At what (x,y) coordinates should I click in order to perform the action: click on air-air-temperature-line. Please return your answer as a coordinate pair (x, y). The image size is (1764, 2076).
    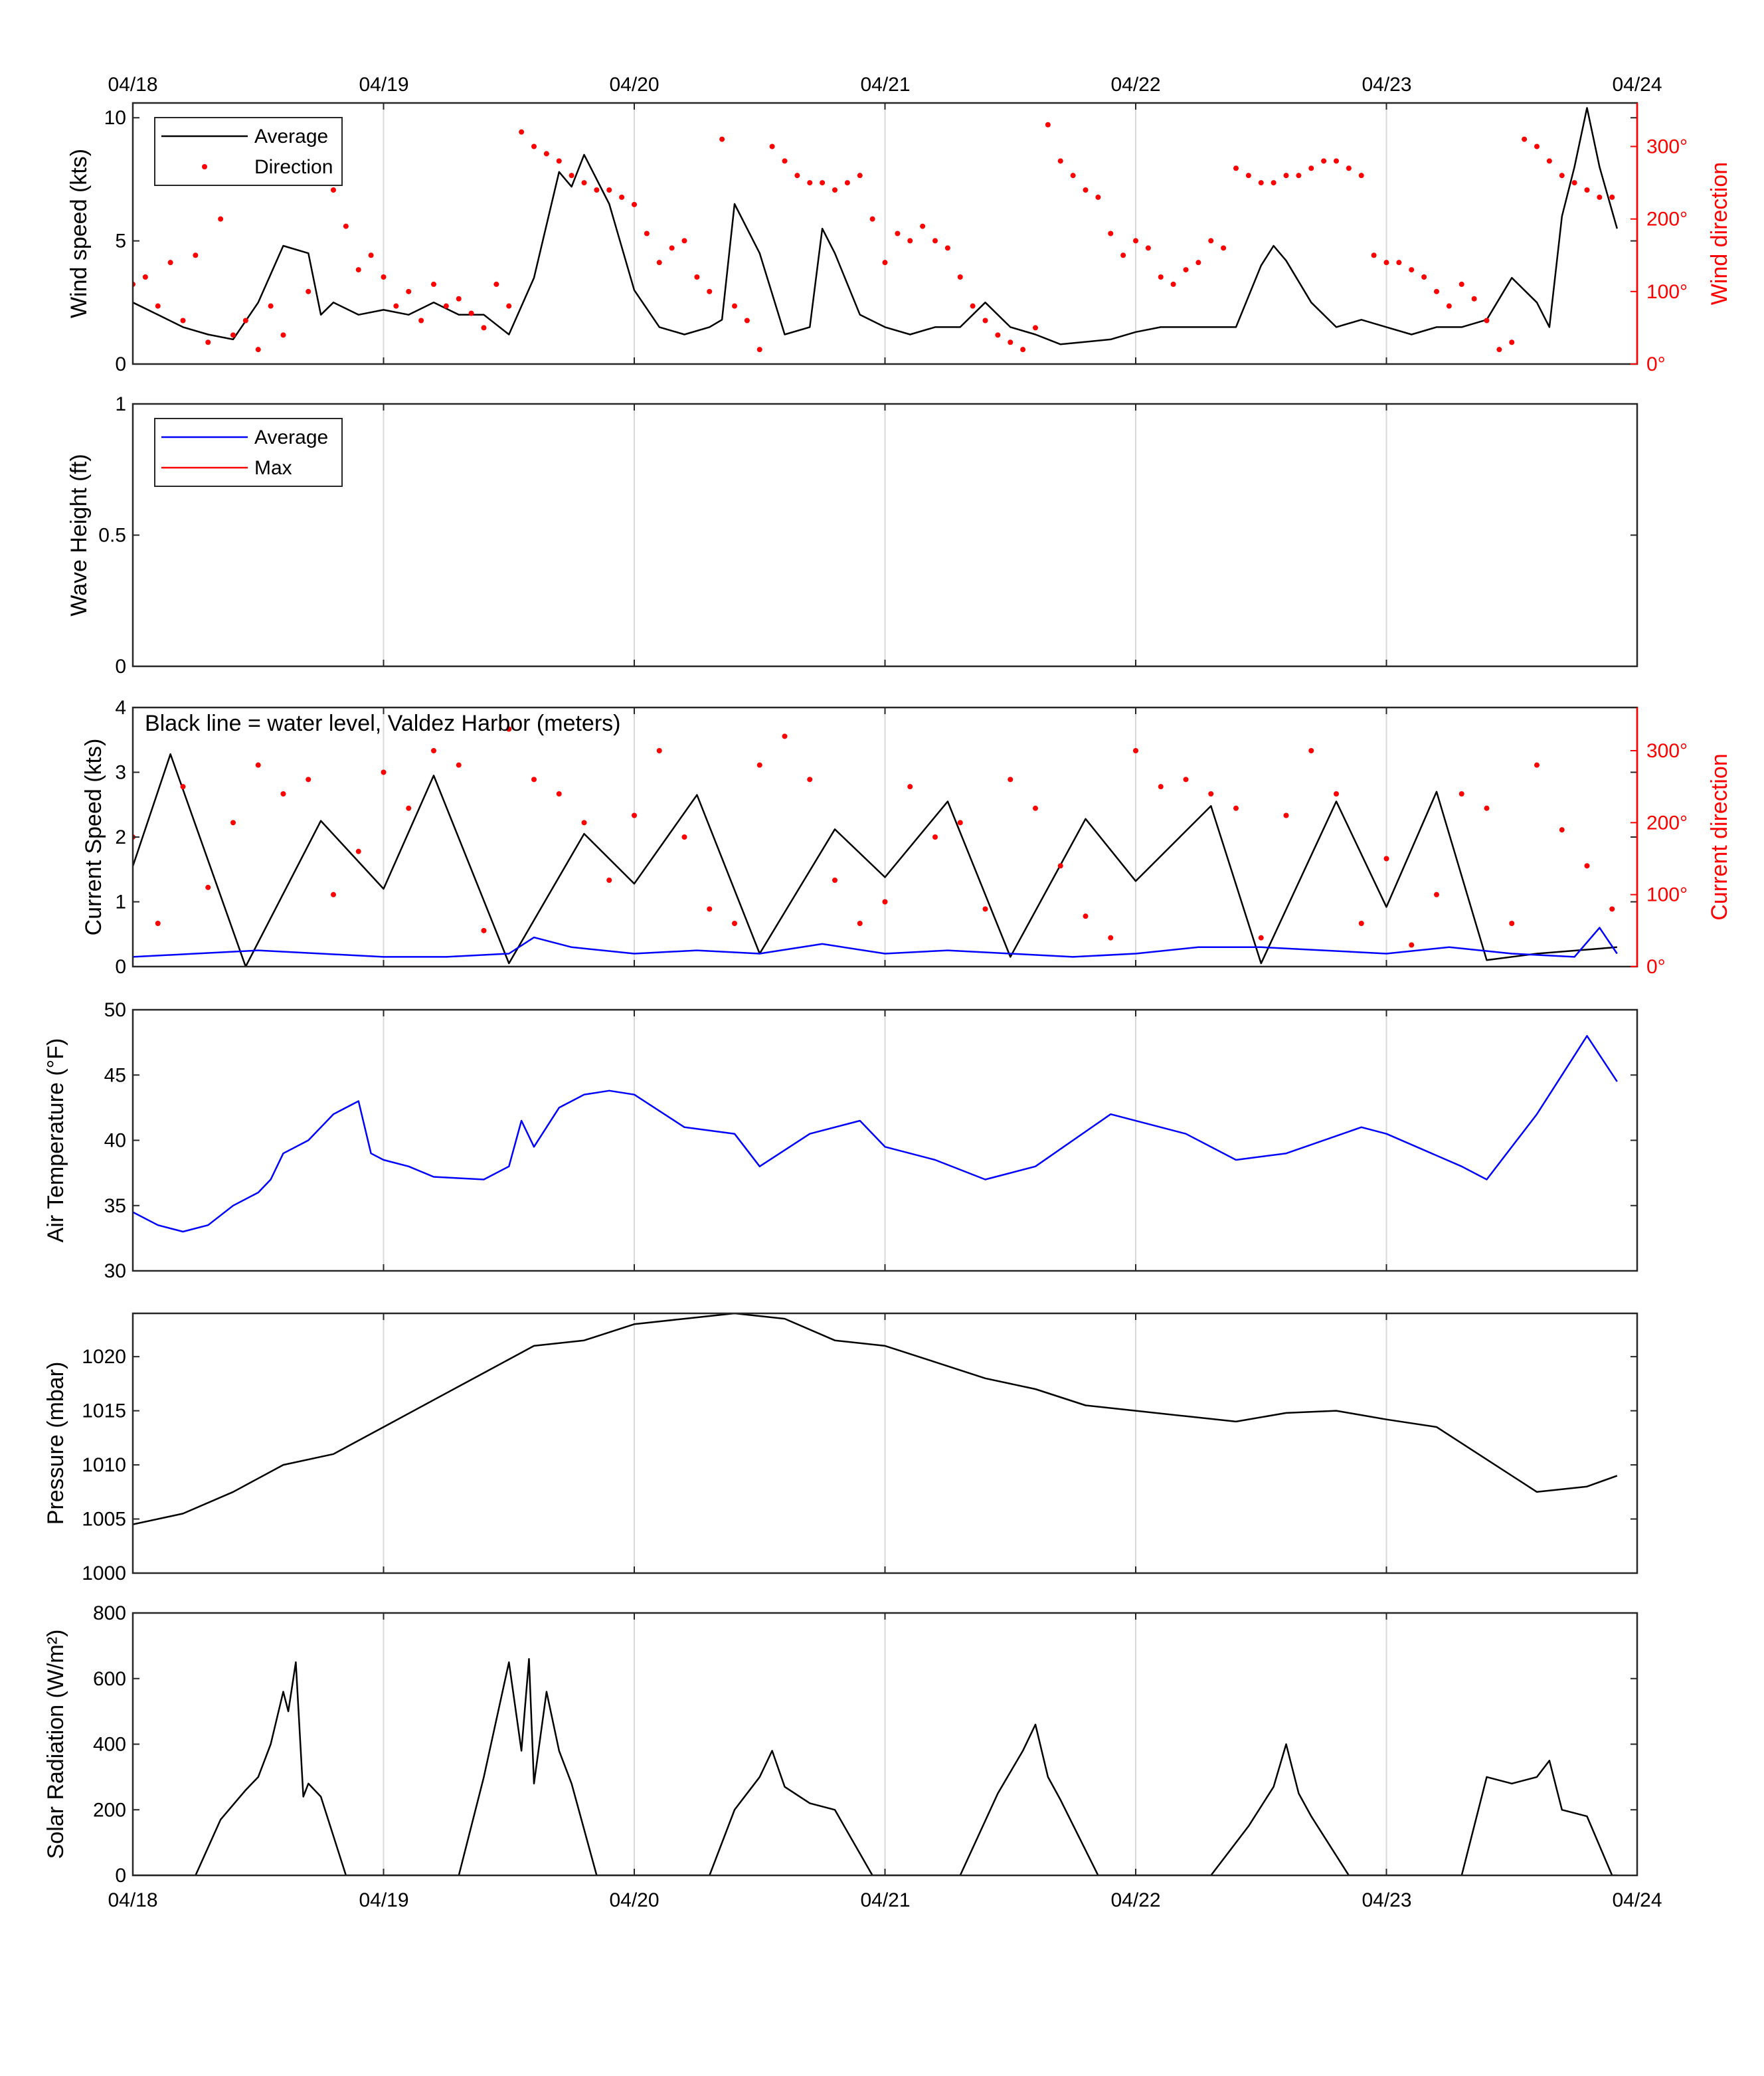
    Looking at the image, I should click on (875, 1134).